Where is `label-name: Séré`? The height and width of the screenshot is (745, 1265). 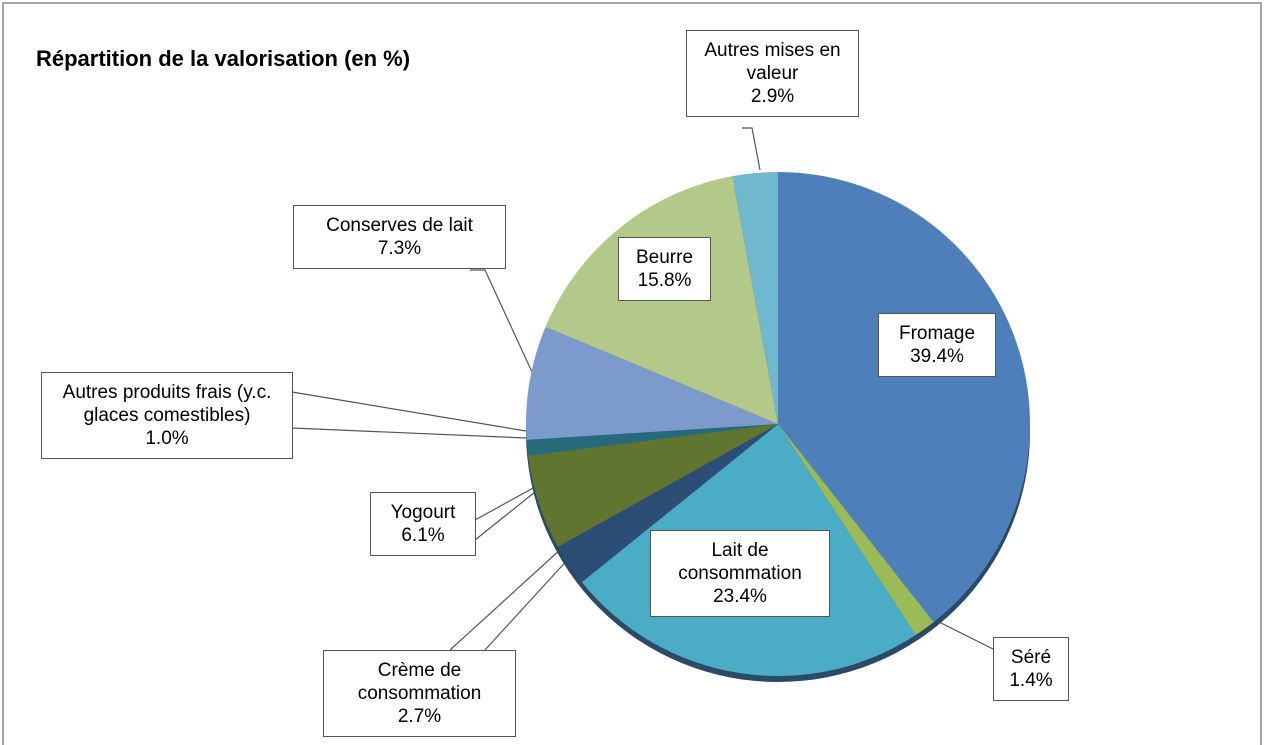
label-name: Séré is located at coordinates (1031, 657).